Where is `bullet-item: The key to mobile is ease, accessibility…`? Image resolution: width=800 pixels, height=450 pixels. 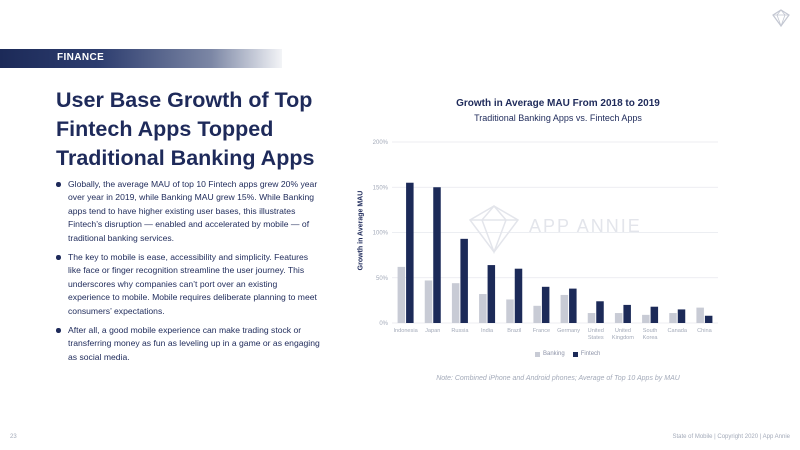 bullet-item: The key to mobile is ease, accessibility… is located at coordinates (188, 284).